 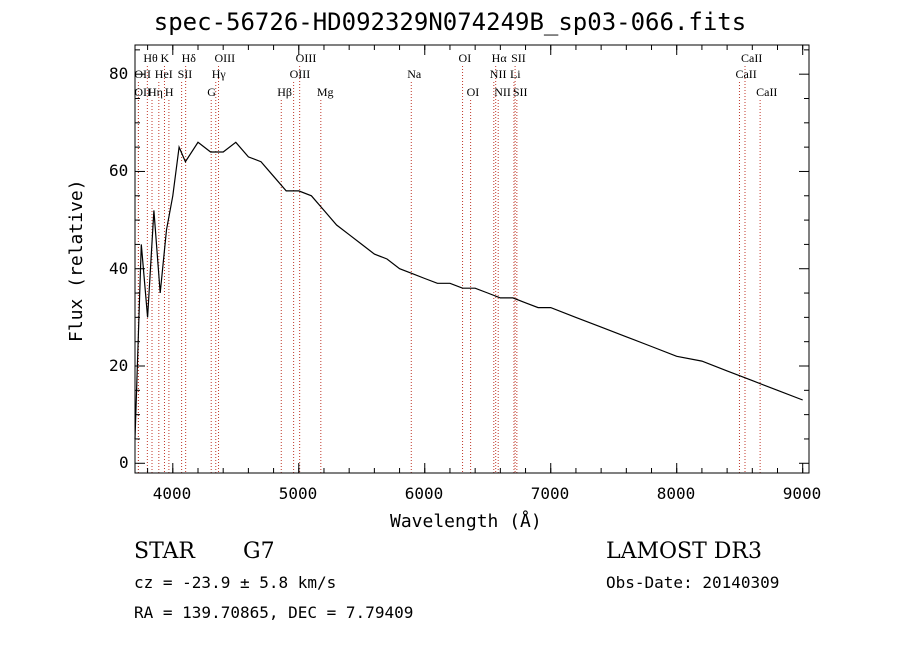 I want to click on emission-line-label: Hδ, so click(x=188, y=58).